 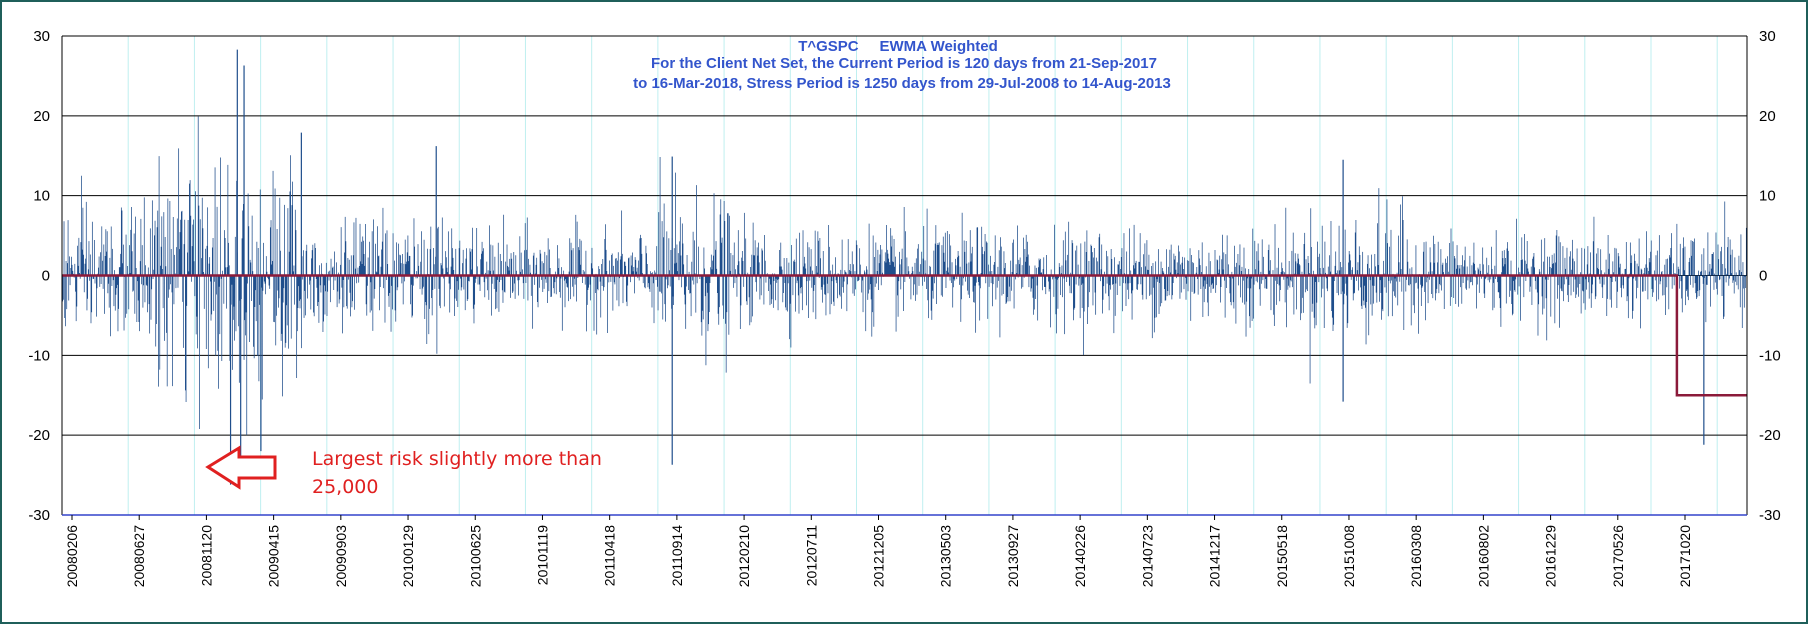 What do you see at coordinates (46, 276) in the screenshot?
I see `y-tick-label-left: 0` at bounding box center [46, 276].